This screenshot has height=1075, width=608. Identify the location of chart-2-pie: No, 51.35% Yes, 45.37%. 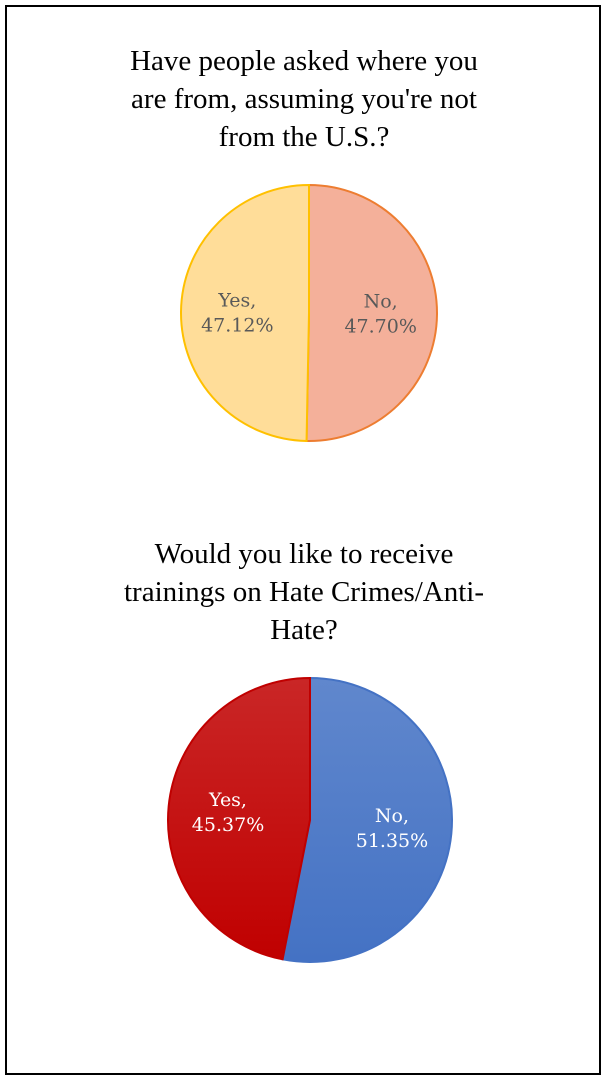
(310, 819).